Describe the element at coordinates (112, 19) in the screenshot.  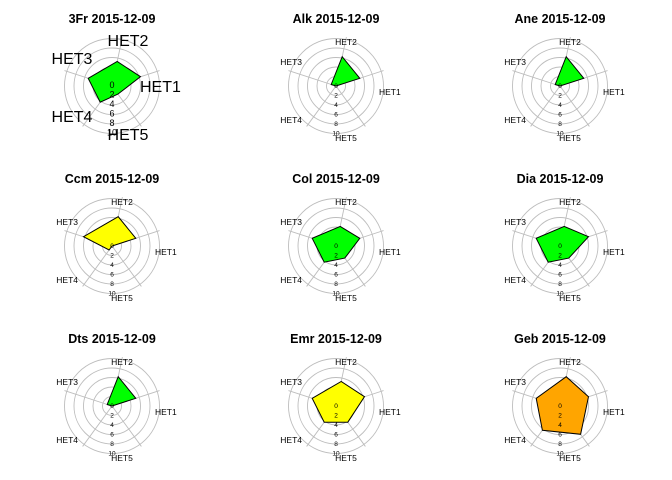
I see `chart-title: 3Fr 2015-12-09` at that location.